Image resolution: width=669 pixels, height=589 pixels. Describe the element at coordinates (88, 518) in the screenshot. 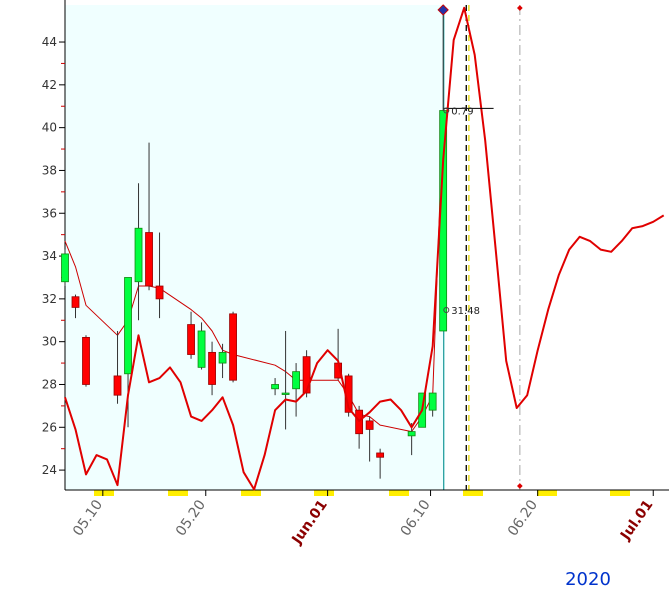

I see `x-tick-label: 05.10` at that location.